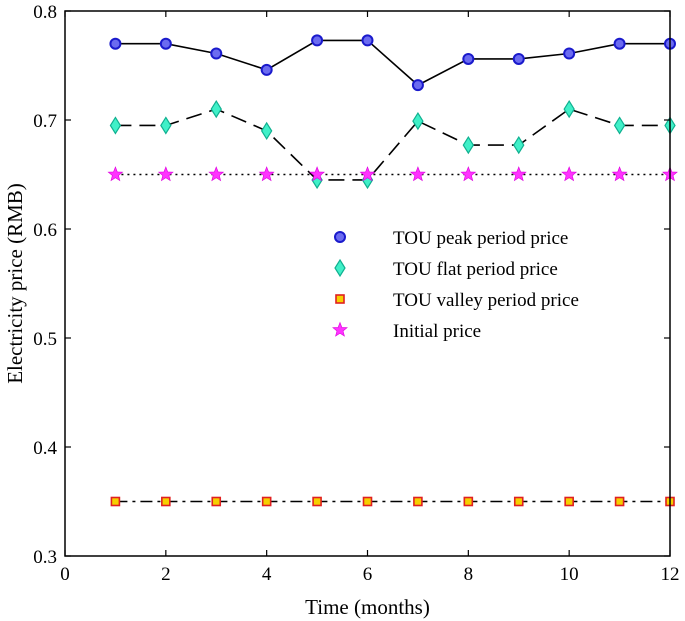 The image size is (685, 621). I want to click on y-tick-label: 0.7, so click(45, 121).